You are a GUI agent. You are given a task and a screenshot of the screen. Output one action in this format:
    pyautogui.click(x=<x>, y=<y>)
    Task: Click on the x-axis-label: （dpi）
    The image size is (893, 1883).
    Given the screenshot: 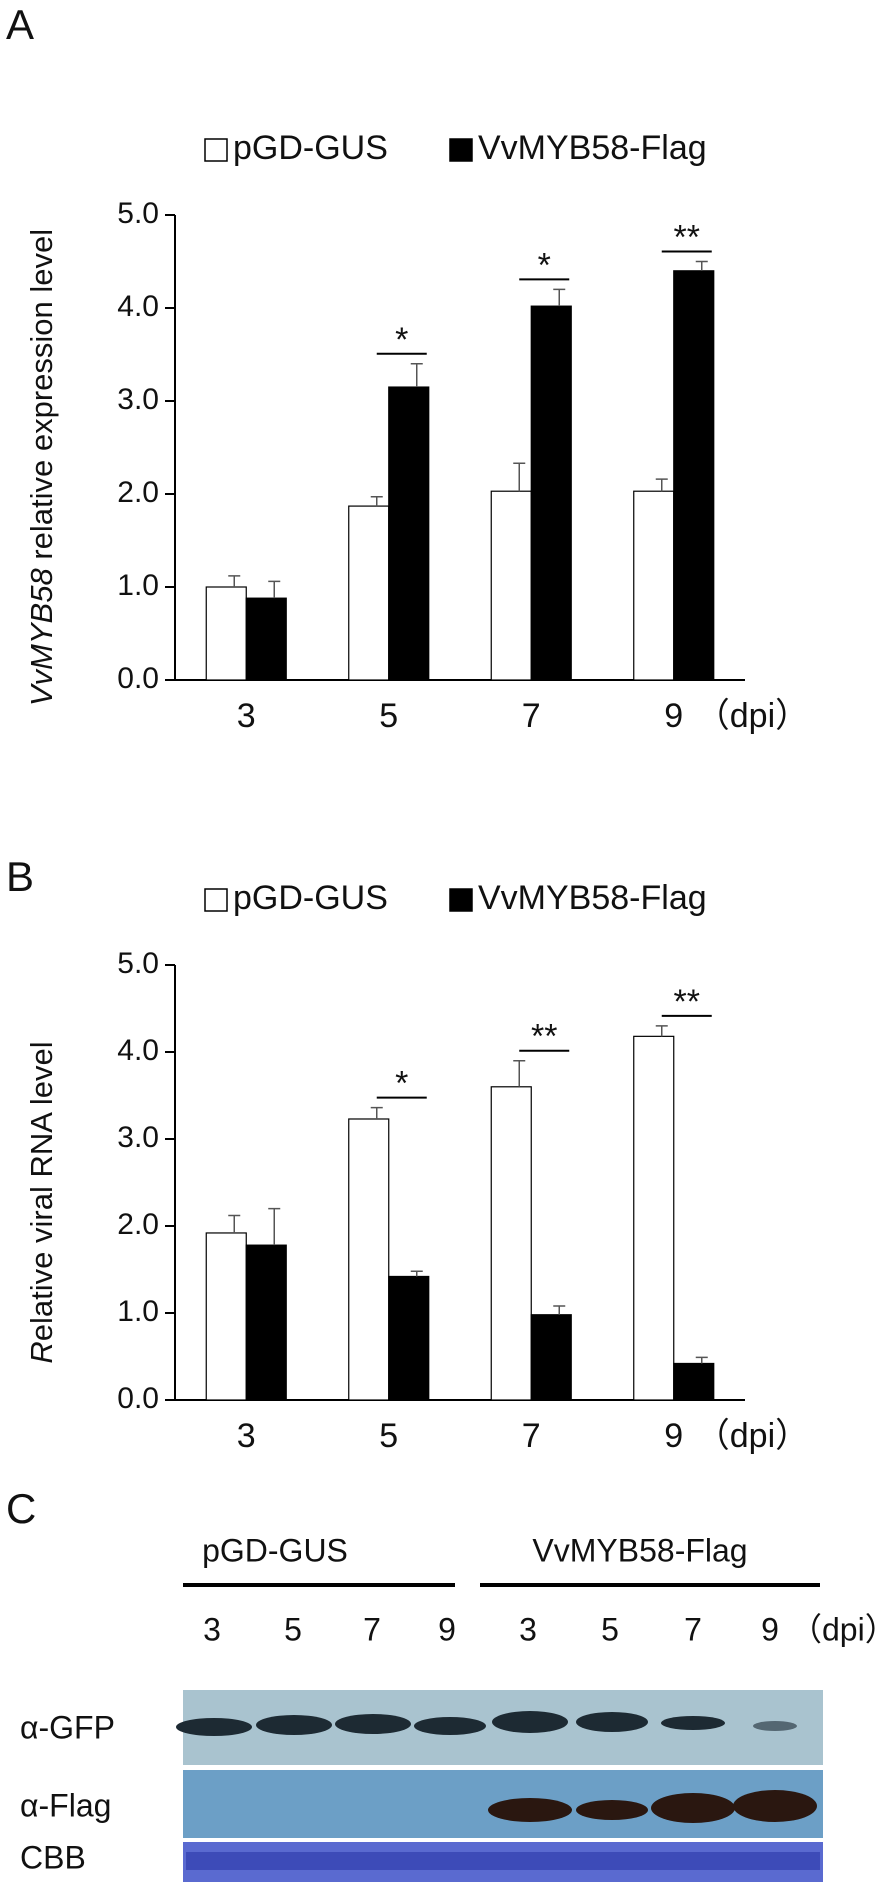 What is the action you would take?
    pyautogui.click(x=752, y=1436)
    